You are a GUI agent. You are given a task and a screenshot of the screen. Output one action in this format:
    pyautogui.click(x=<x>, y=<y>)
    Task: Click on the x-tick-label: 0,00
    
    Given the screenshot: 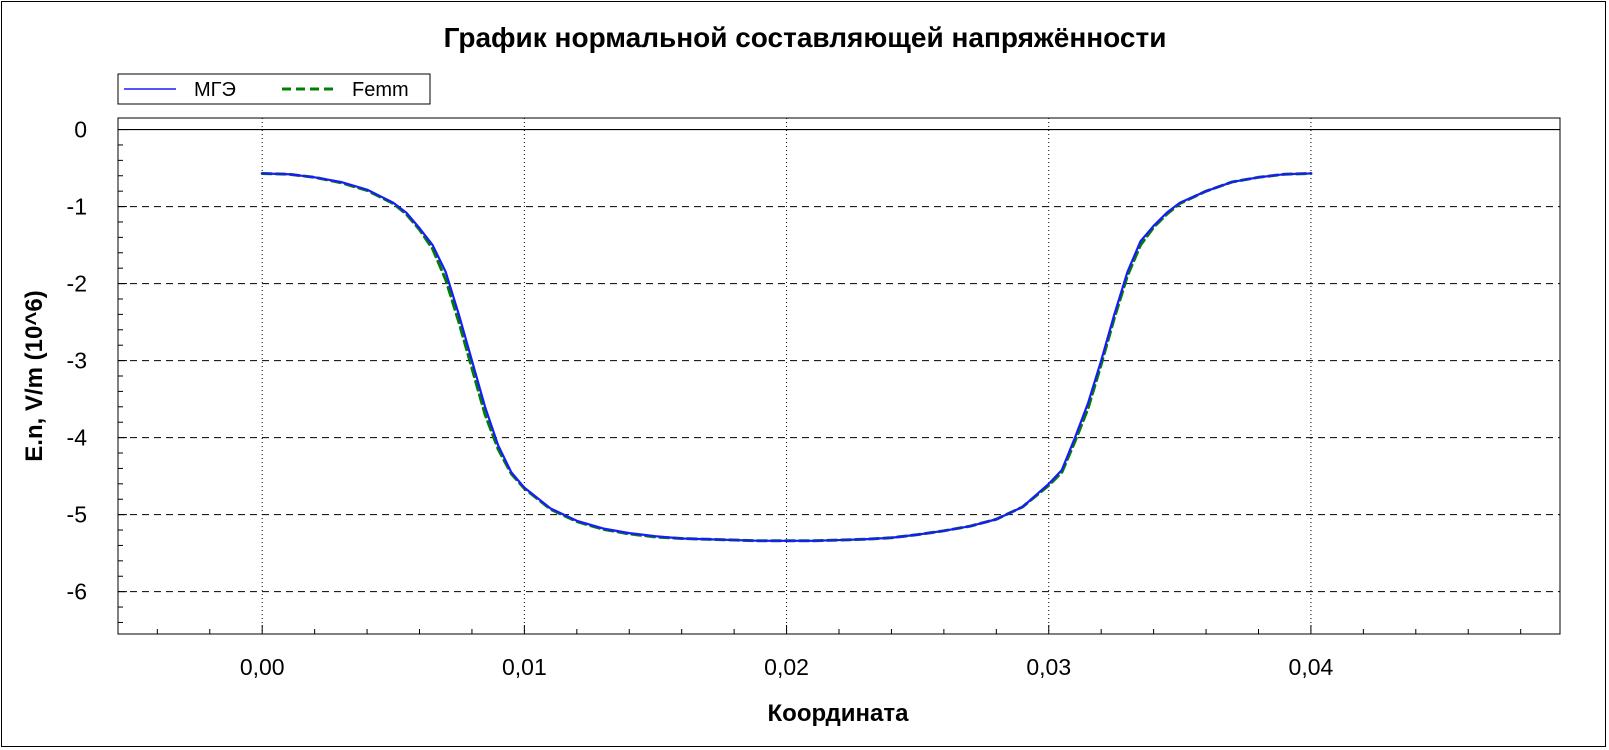 What is the action you would take?
    pyautogui.click(x=262, y=667)
    